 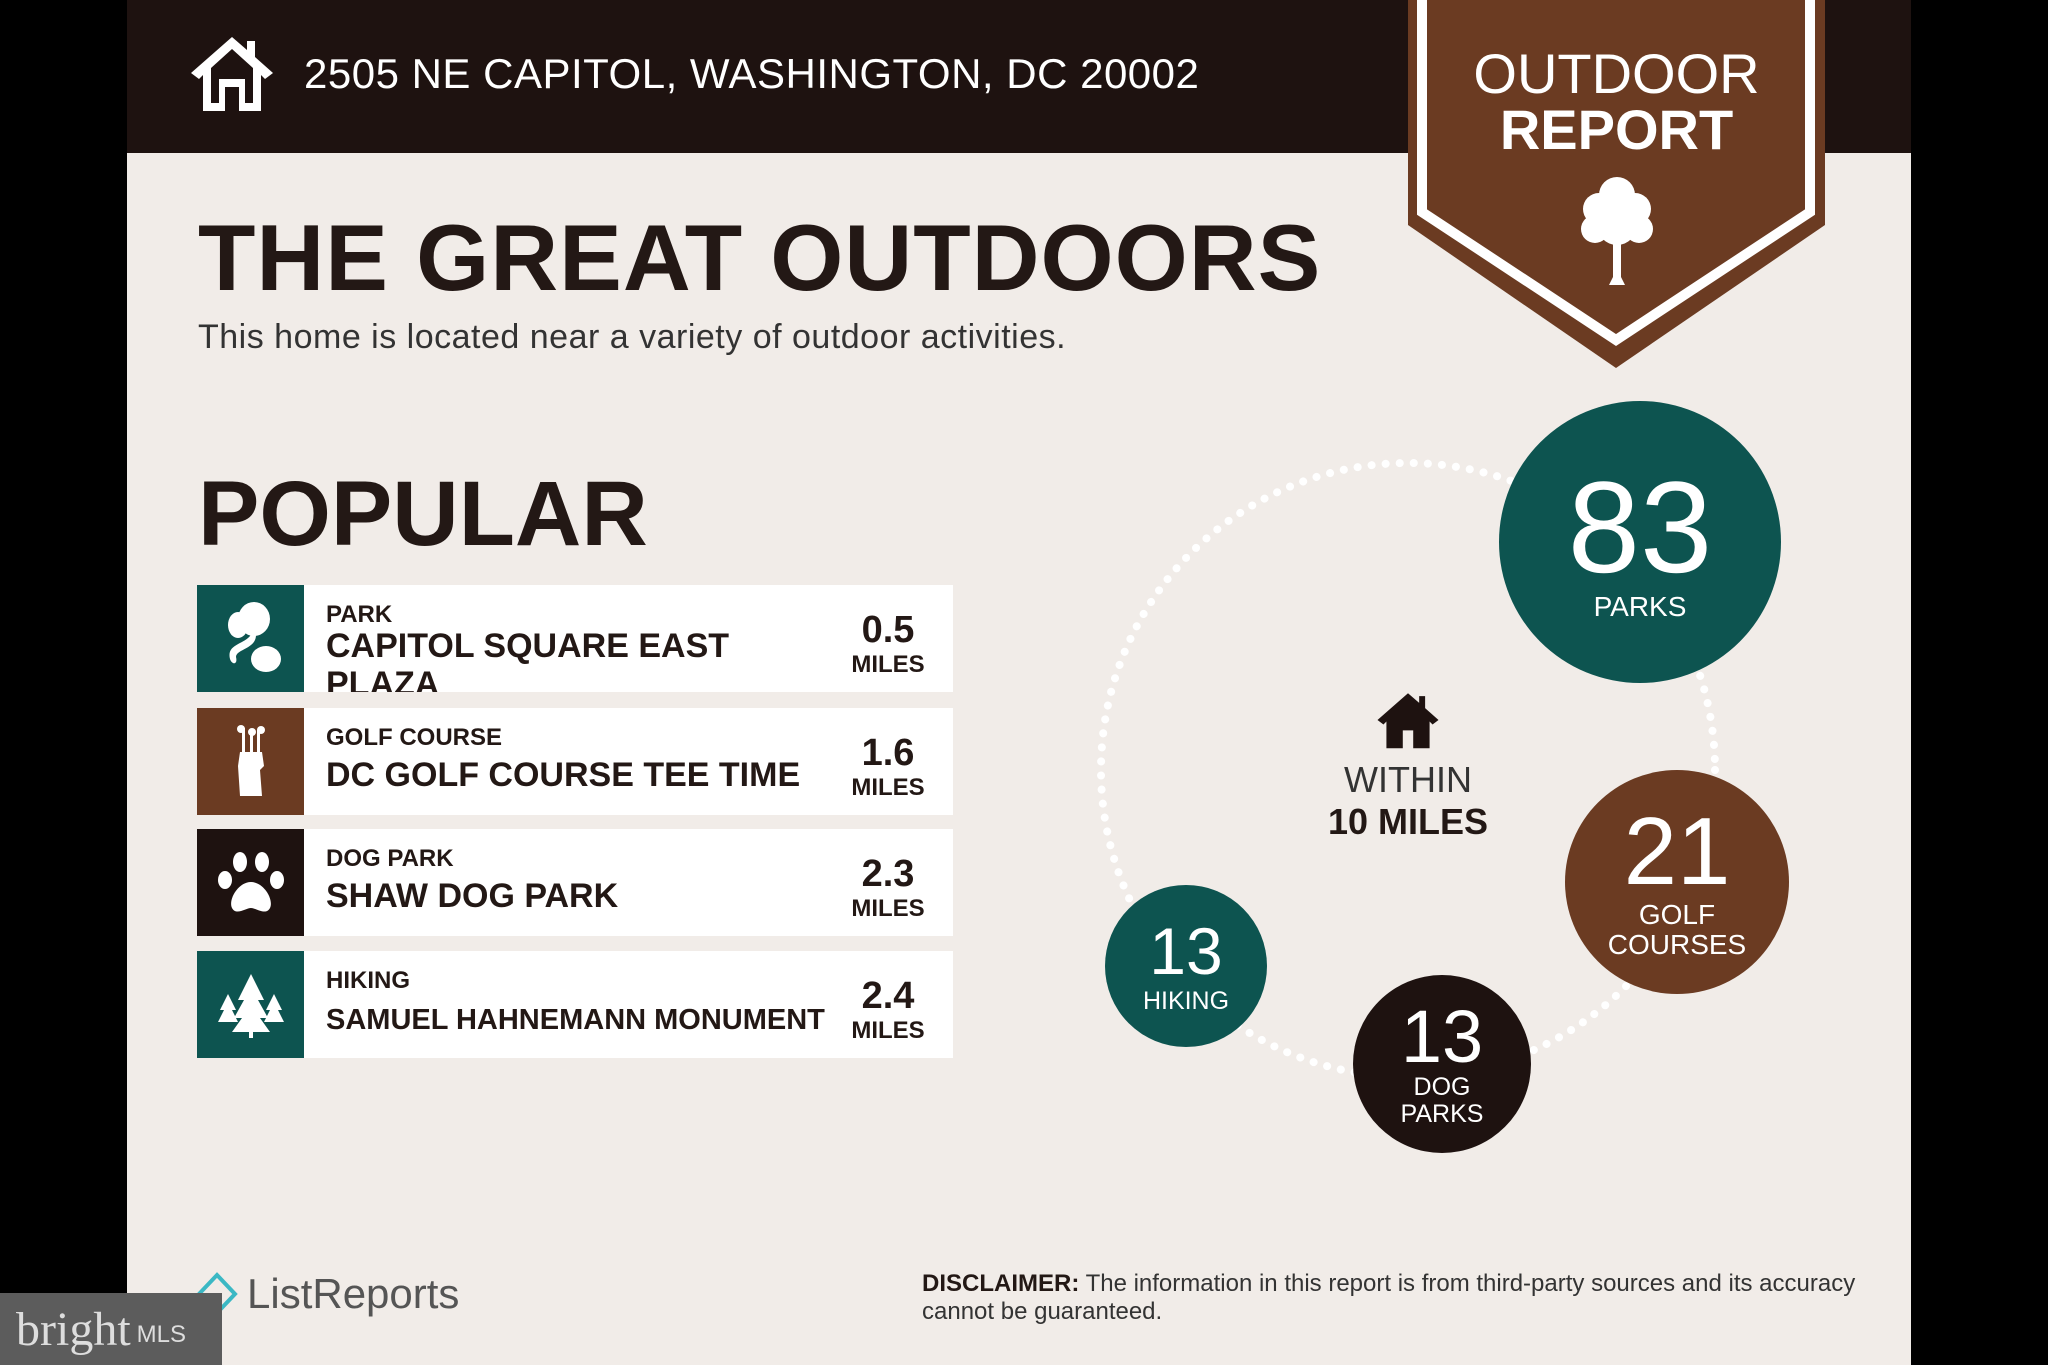 What do you see at coordinates (73, 1329) in the screenshot?
I see `watermark-brand: bright` at bounding box center [73, 1329].